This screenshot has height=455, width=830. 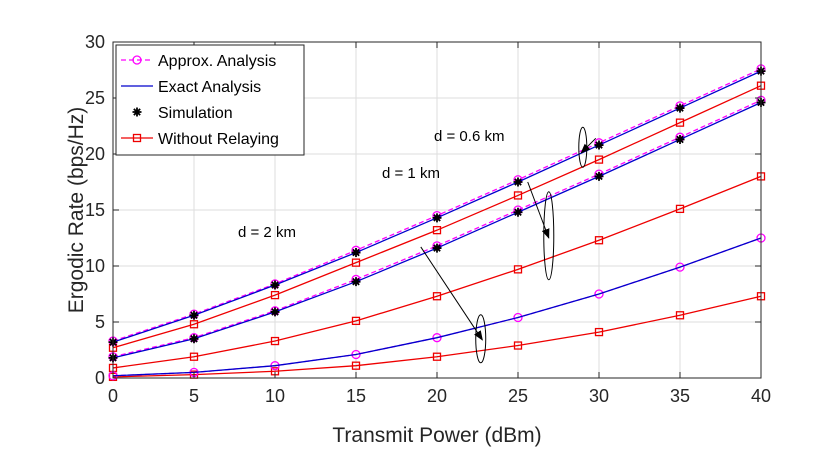 What do you see at coordinates (209, 87) in the screenshot?
I see `legend-label: Exact Analysis` at bounding box center [209, 87].